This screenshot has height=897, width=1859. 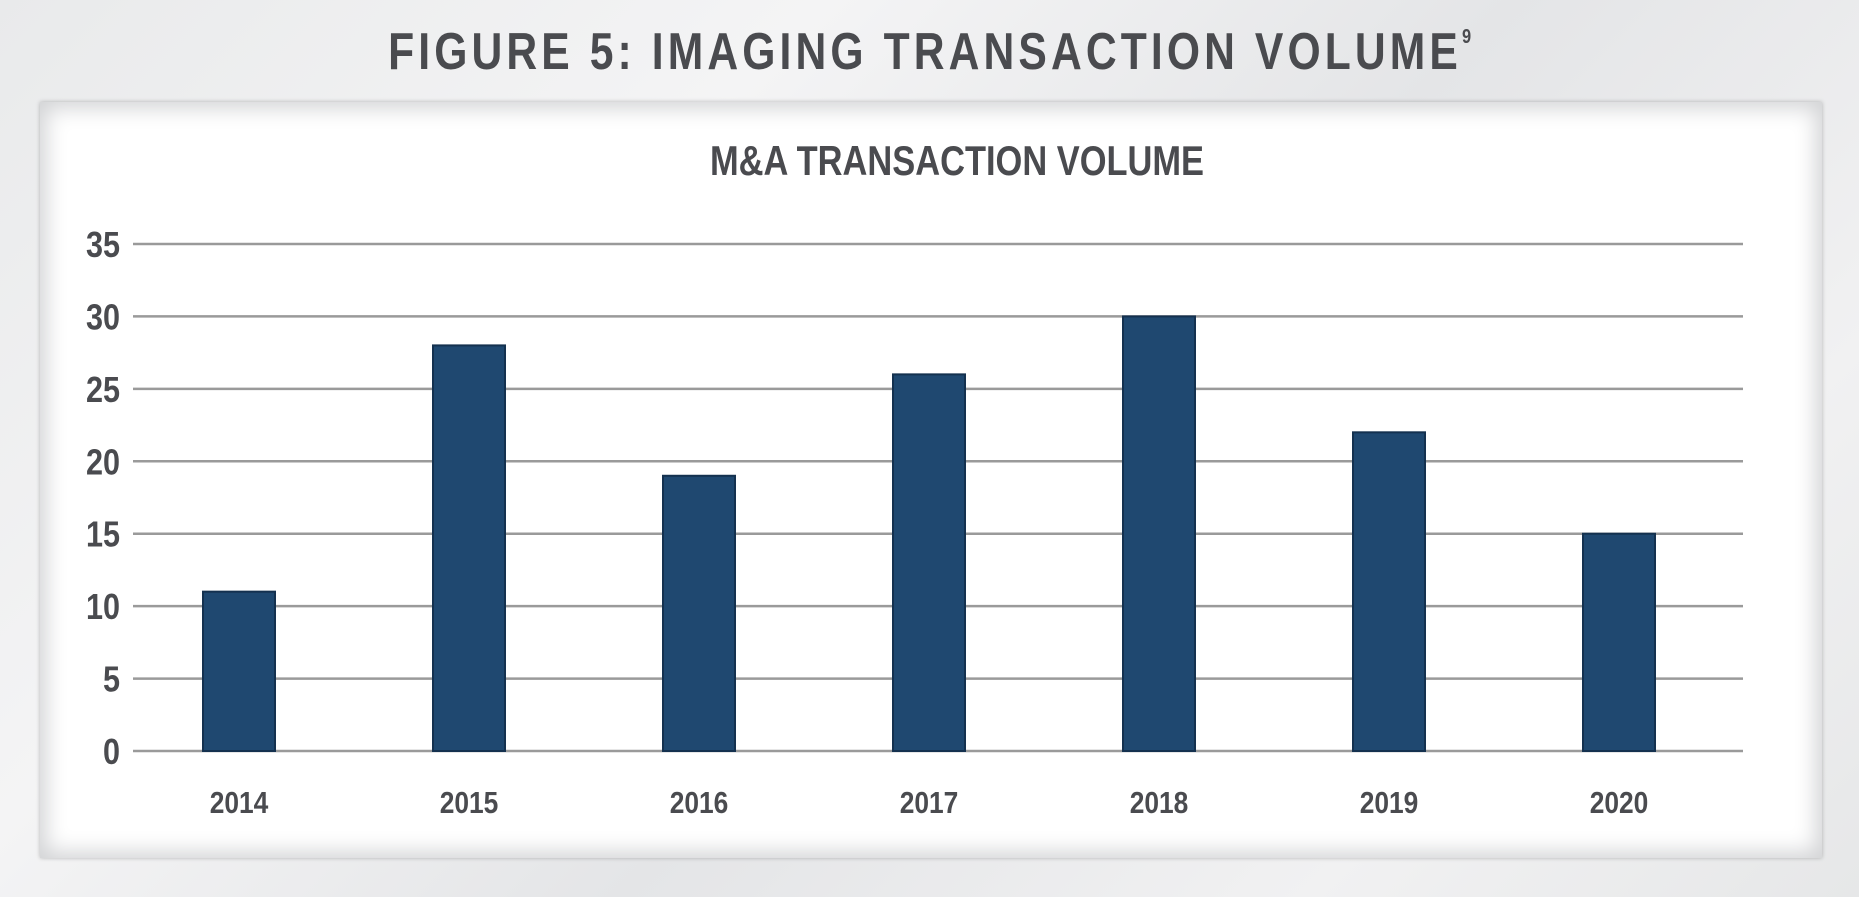 I want to click on x-tick-label: 2019, so click(x=1389, y=803).